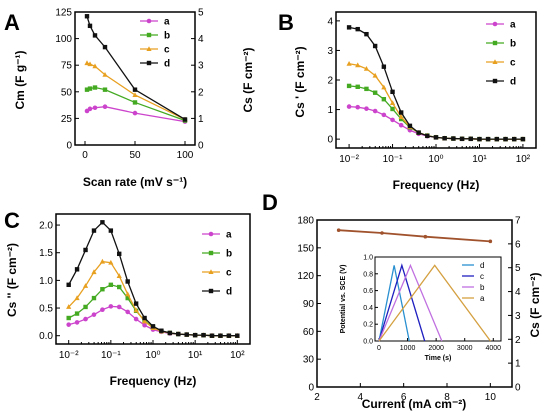 This screenshot has height=413, width=550. What do you see at coordinates (201, 66) in the screenshot?
I see `y-tick-label-right: 3` at bounding box center [201, 66].